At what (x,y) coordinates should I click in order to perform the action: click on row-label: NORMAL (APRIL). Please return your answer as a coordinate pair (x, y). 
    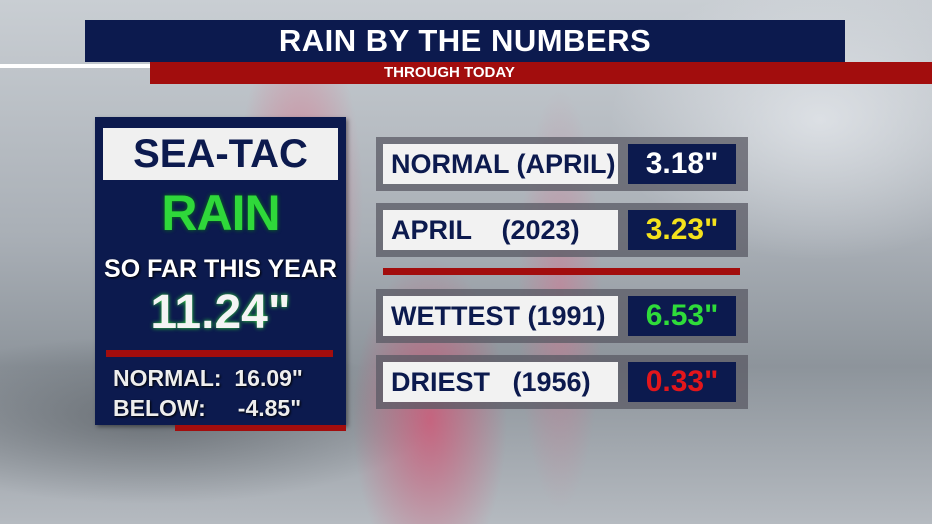
    Looking at the image, I should click on (500, 164).